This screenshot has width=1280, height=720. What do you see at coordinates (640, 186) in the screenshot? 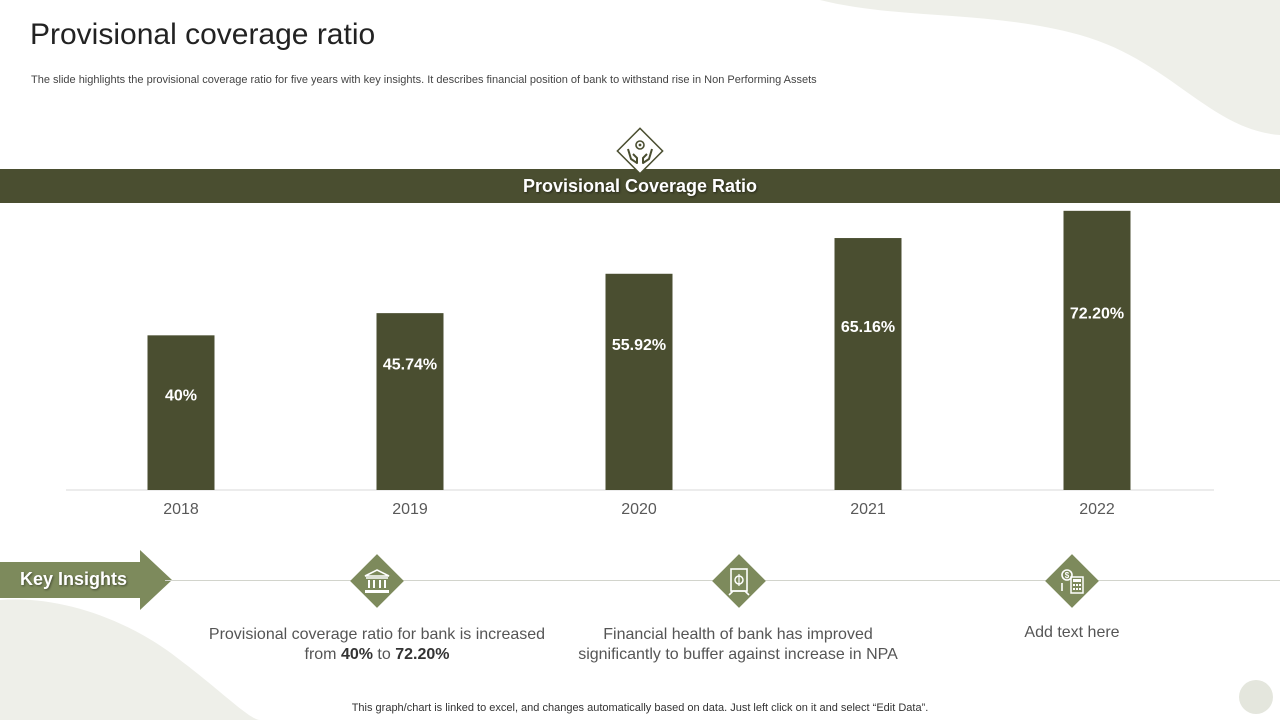
I see `chart-title: Provisional Coverage Ratio` at bounding box center [640, 186].